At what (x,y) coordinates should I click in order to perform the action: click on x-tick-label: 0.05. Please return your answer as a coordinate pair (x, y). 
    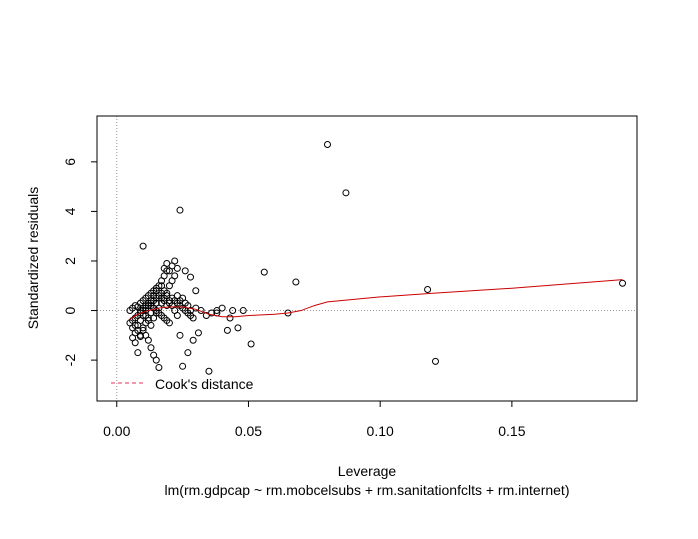
    Looking at the image, I should click on (248, 431).